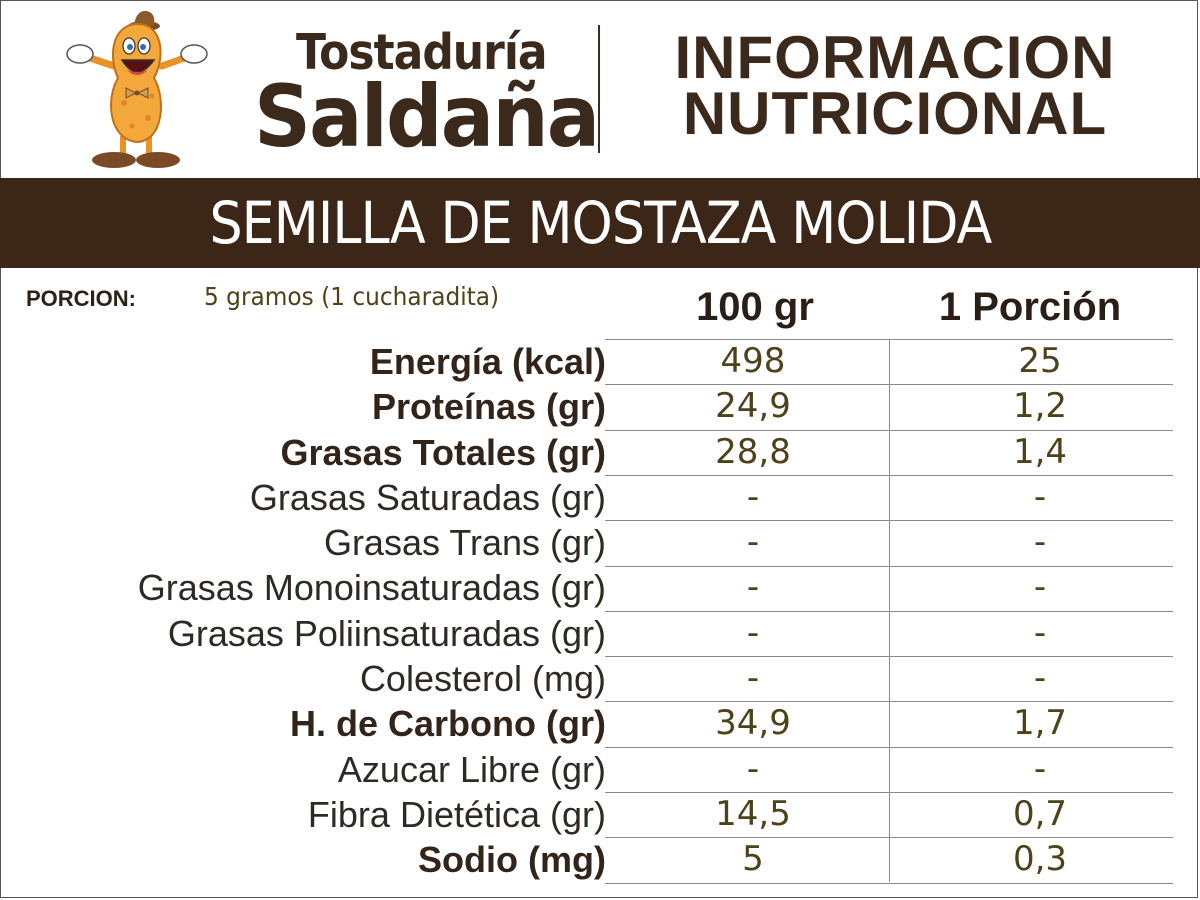 The image size is (1200, 900). I want to click on nutrient-label: Azucar Libre (gr), so click(471, 769).